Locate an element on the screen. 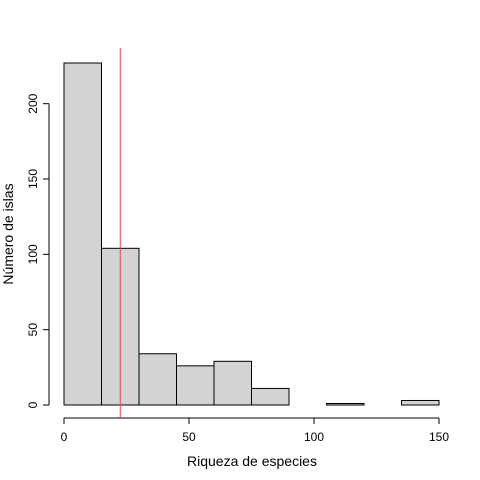 This screenshot has height=480, width=480. y-tick-label: 200 is located at coordinates (33, 103).